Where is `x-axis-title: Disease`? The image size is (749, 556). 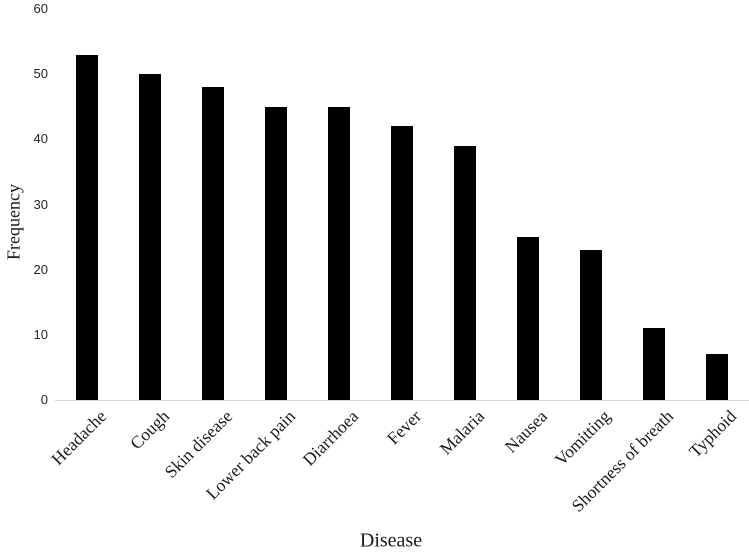
x-axis-title: Disease is located at coordinates (391, 540).